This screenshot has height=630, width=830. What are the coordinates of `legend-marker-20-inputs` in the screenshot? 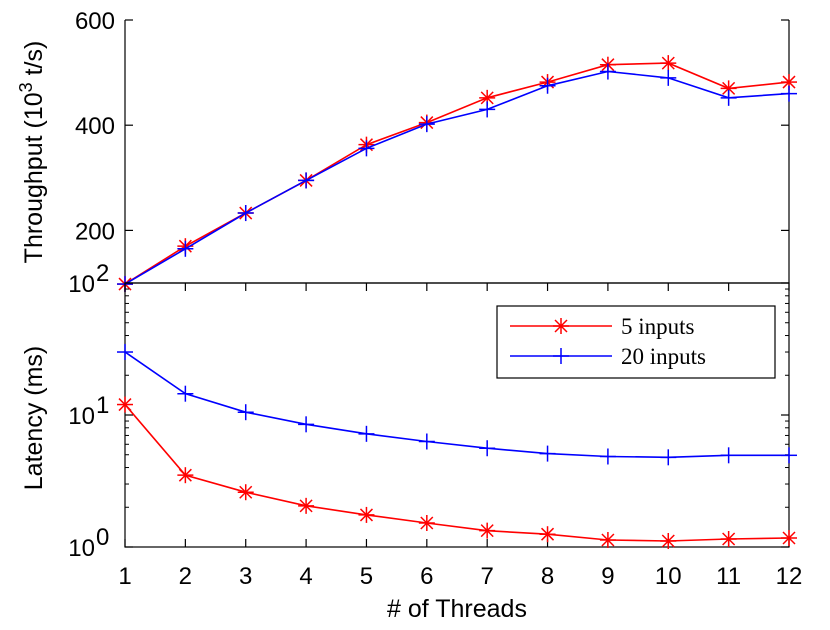 It's located at (561, 356).